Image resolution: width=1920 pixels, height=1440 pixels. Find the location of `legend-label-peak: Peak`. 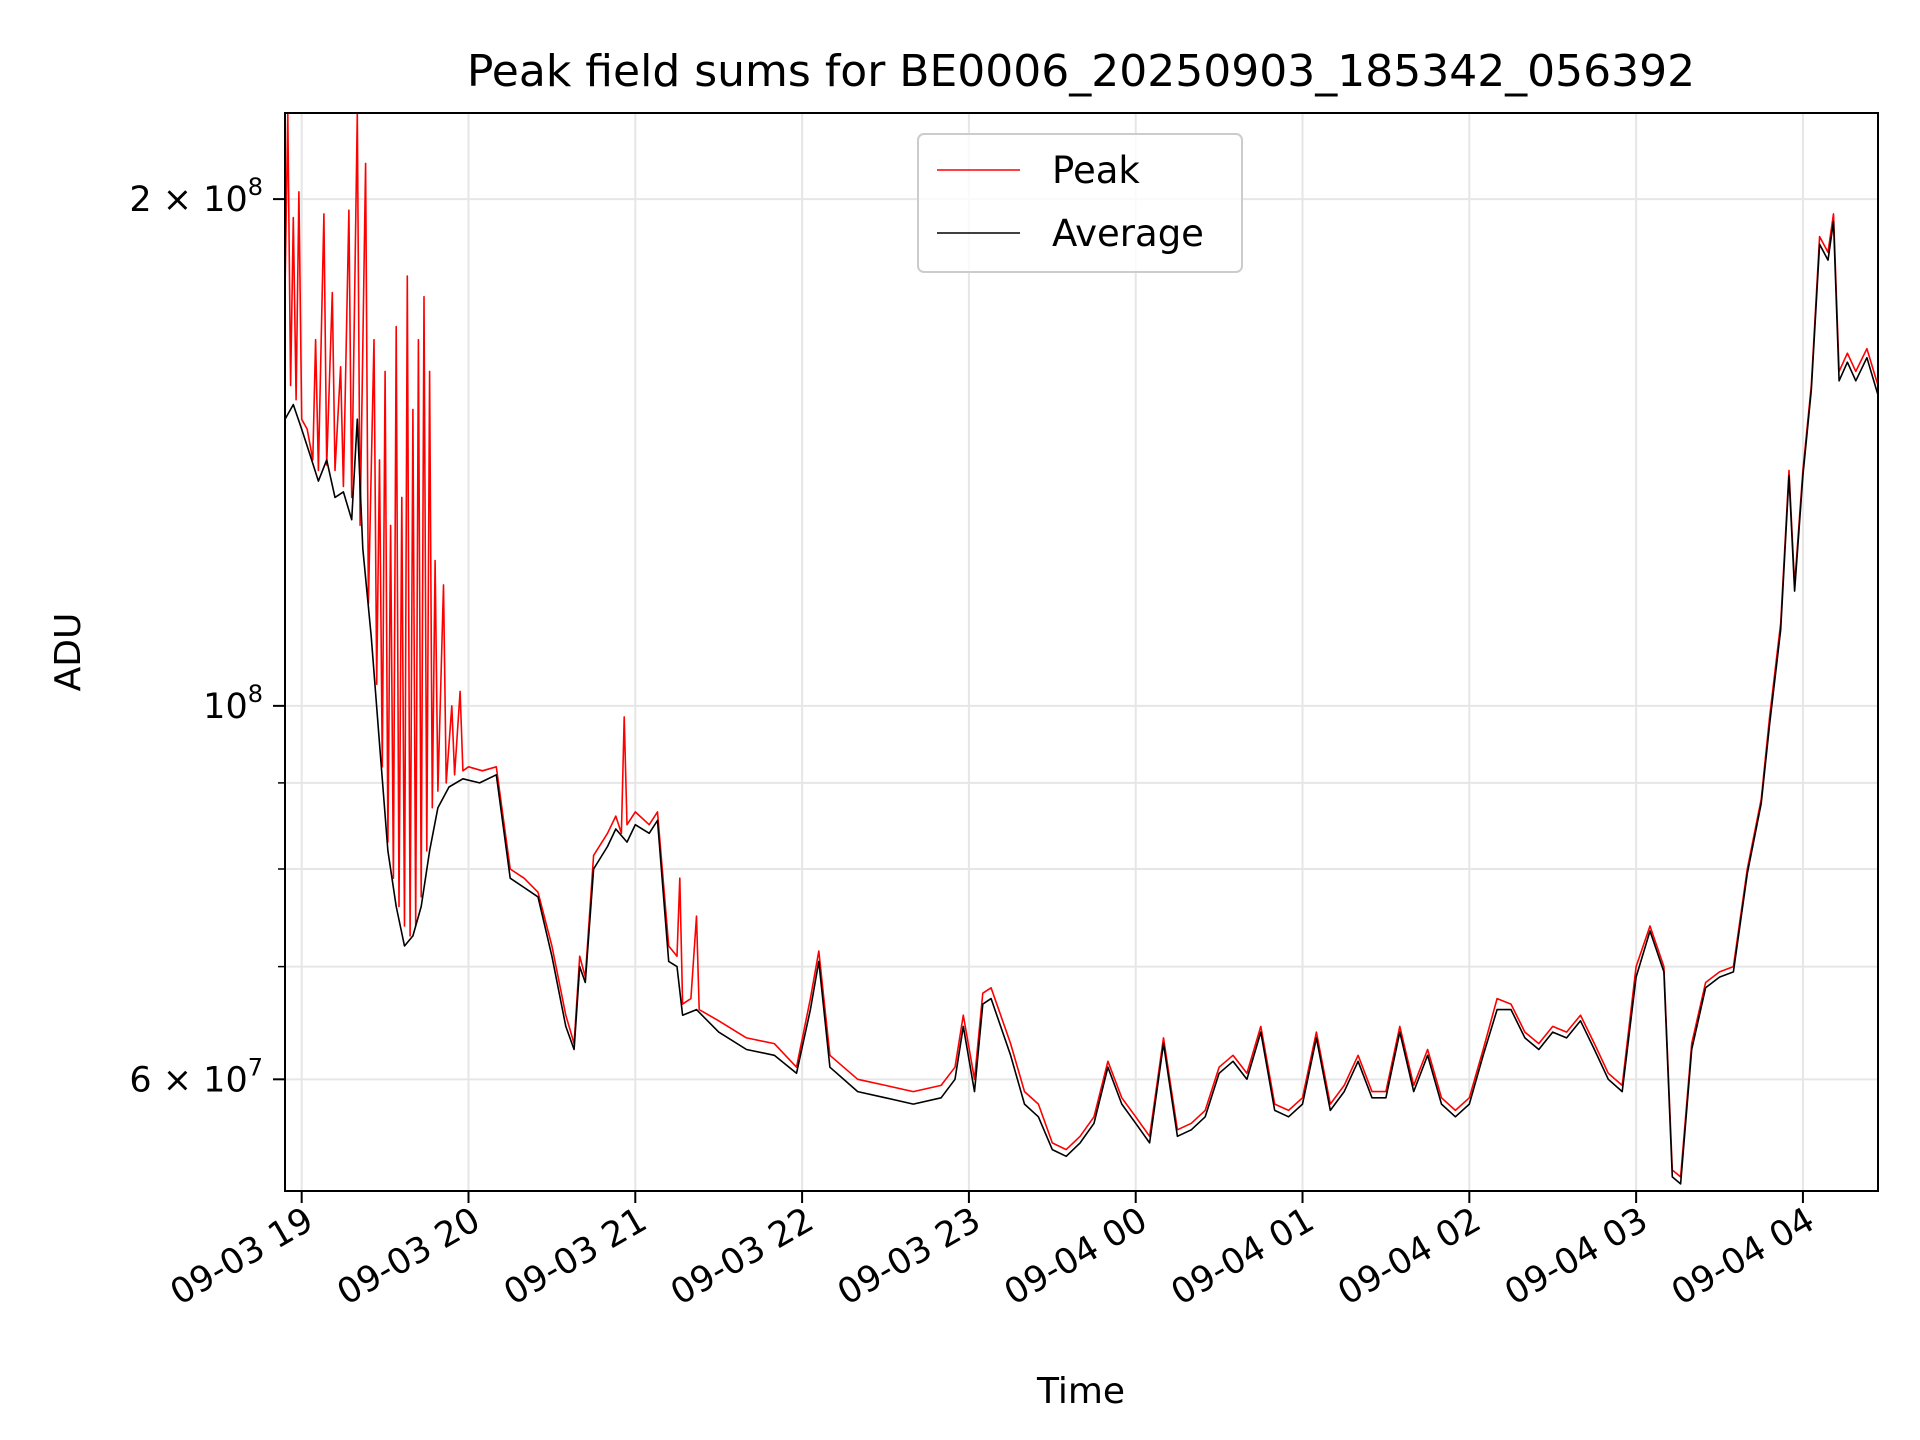

legend-label-peak: Peak is located at coordinates (1096, 170).